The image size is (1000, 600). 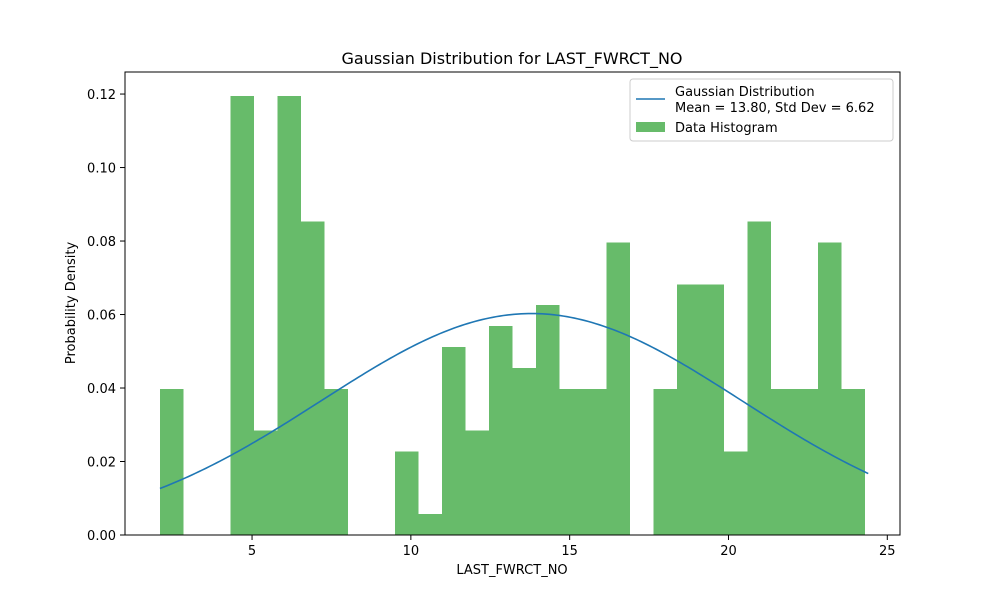 What do you see at coordinates (650, 127) in the screenshot?
I see `legend-histogram-swatch` at bounding box center [650, 127].